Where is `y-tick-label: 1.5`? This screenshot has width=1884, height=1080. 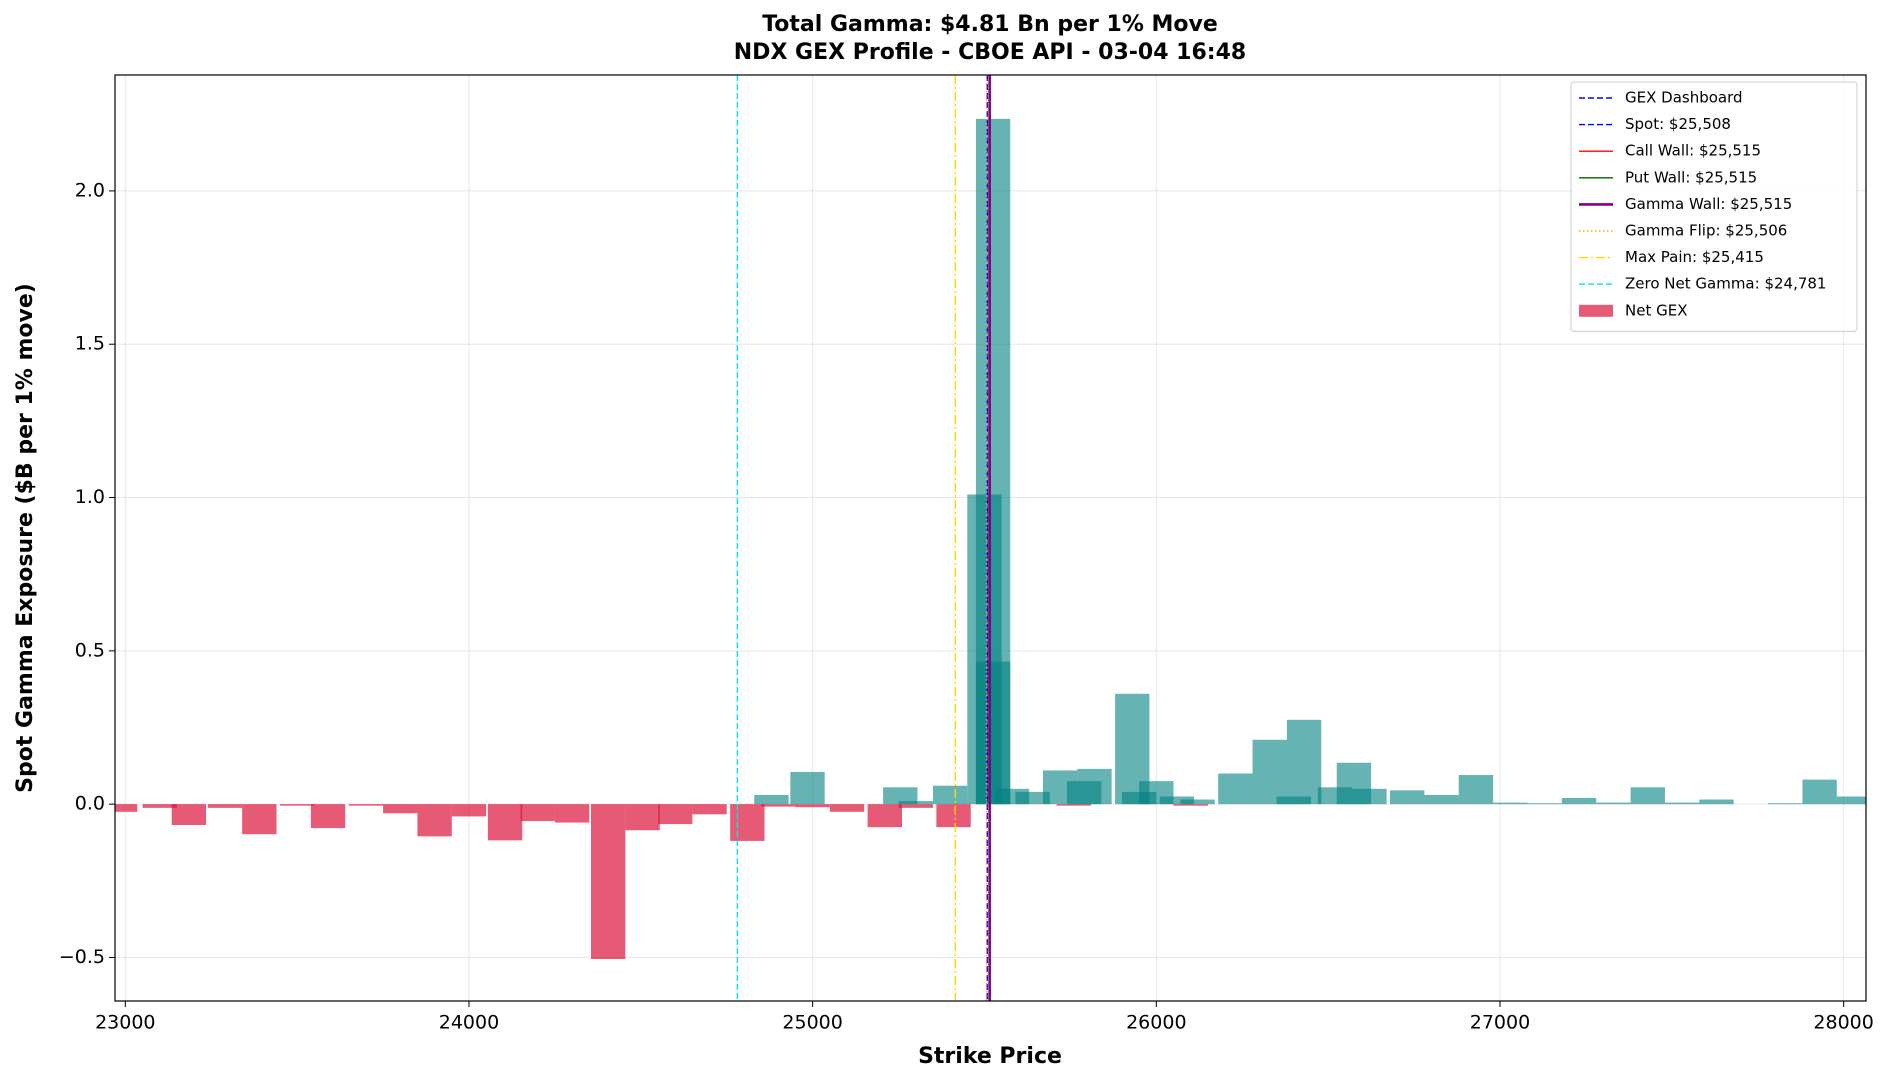 y-tick-label: 1.5 is located at coordinates (90, 344).